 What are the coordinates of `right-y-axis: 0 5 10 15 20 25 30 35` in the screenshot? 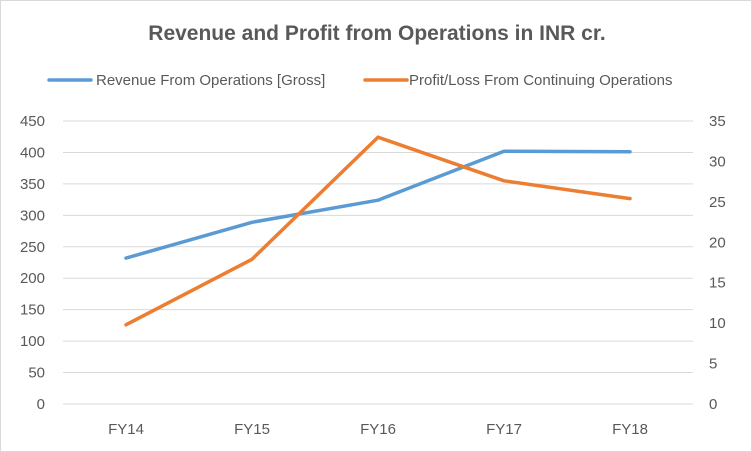 It's located at (717, 263).